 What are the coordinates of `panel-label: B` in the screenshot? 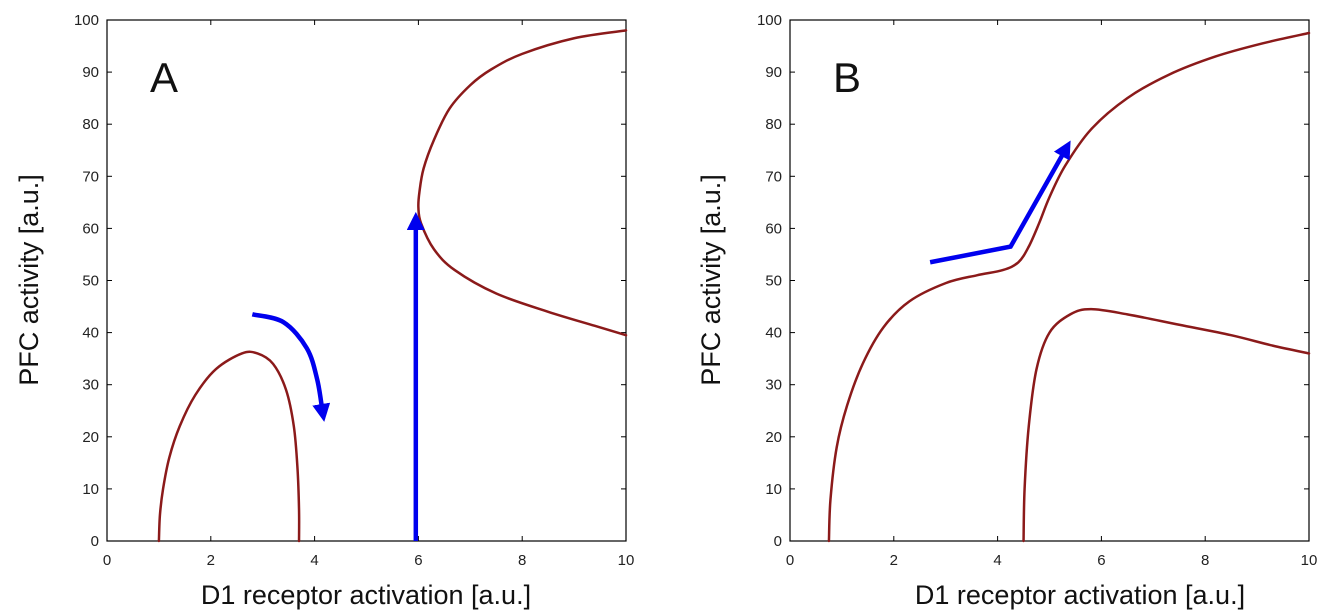 It's located at (847, 77).